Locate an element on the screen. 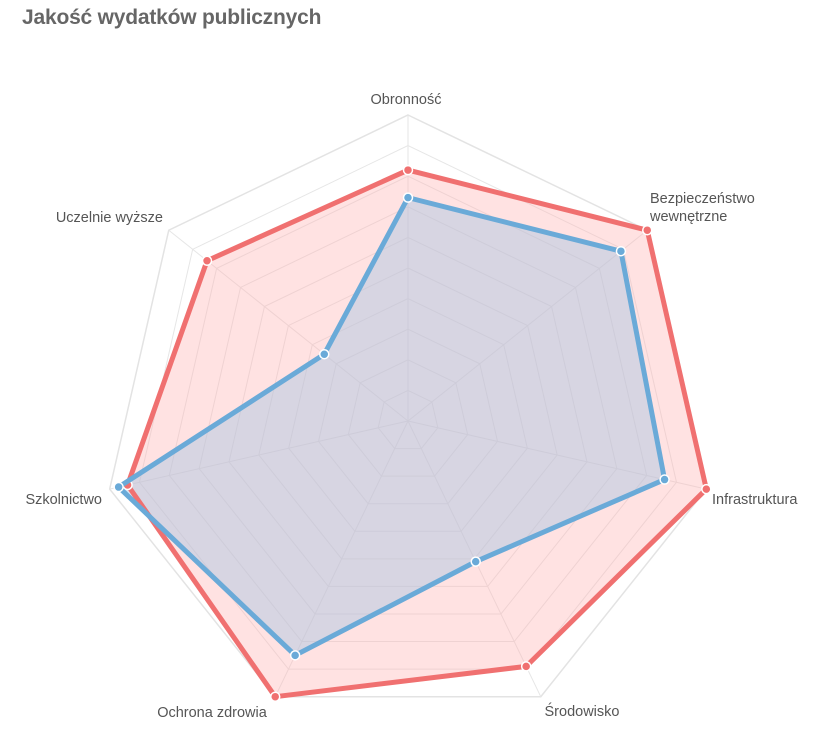 The width and height of the screenshot is (820, 735). axis-label: Uczelnie wyższe is located at coordinates (109, 218).